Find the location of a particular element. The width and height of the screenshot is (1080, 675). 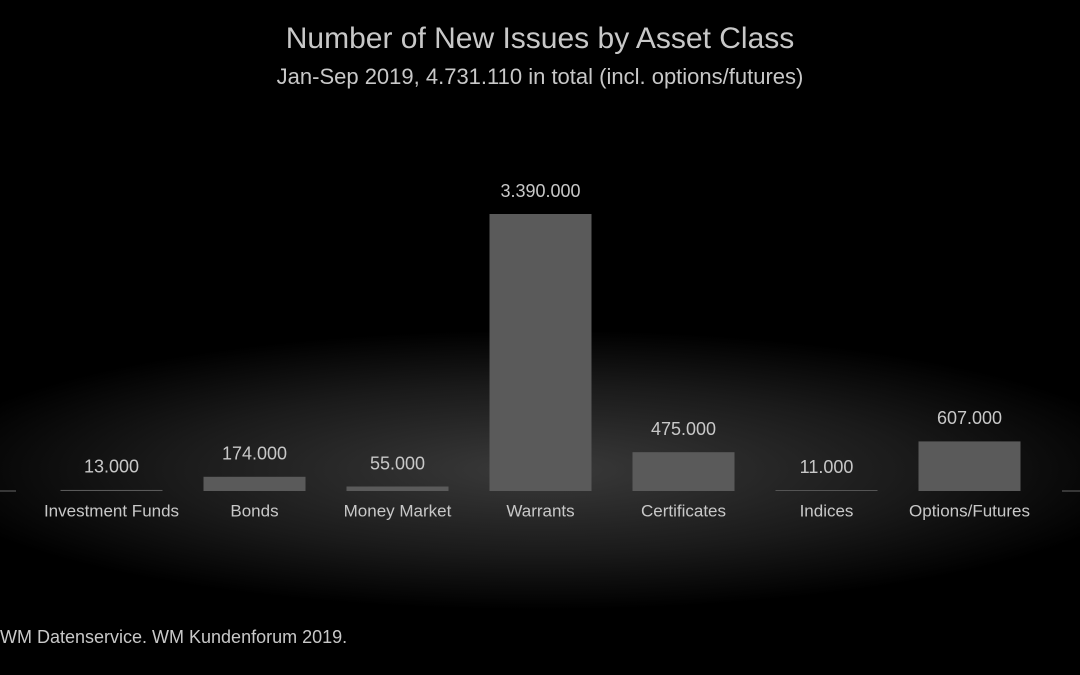

x-tick-label: Bonds is located at coordinates (254, 510).